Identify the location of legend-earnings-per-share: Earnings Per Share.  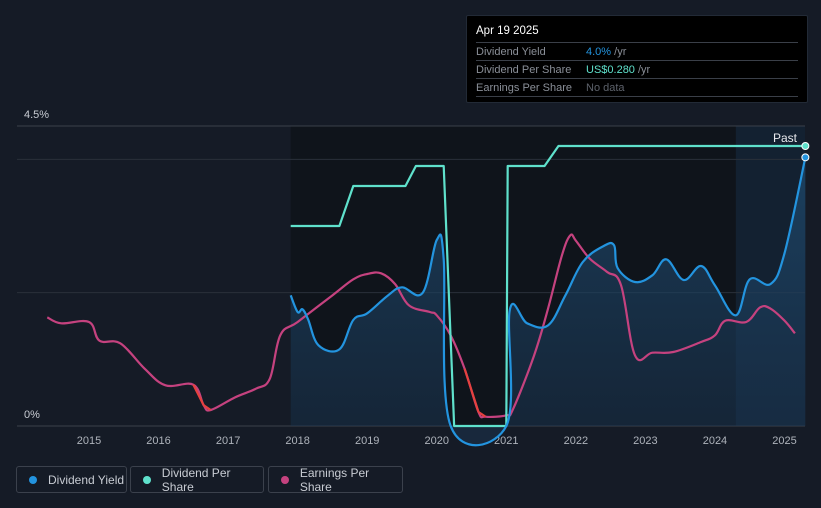
(335, 479).